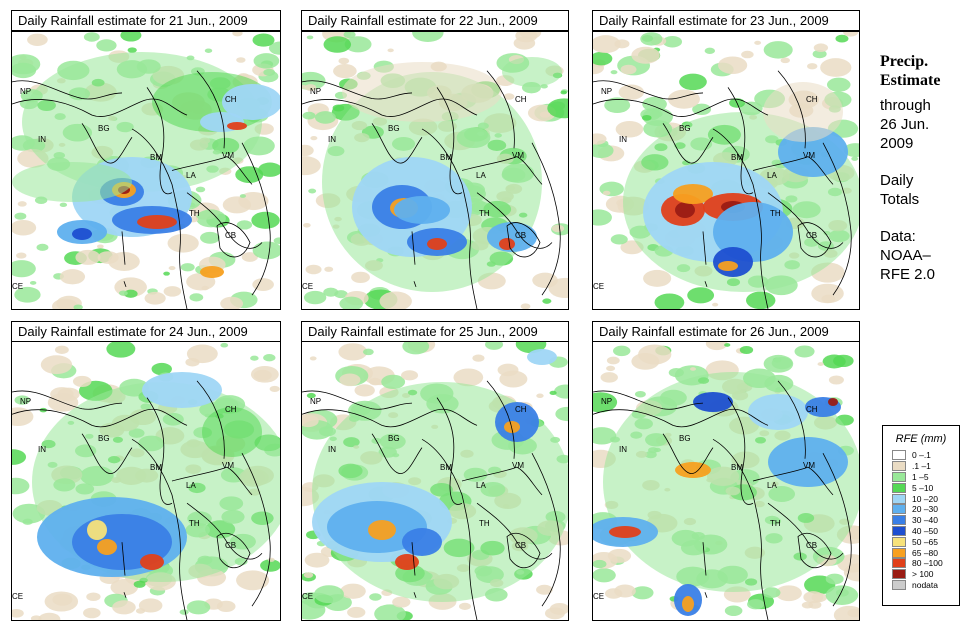 Image resolution: width=967 pixels, height=639 pixels. Describe the element at coordinates (927, 563) in the screenshot. I see `legend-label: 80 –100` at that location.